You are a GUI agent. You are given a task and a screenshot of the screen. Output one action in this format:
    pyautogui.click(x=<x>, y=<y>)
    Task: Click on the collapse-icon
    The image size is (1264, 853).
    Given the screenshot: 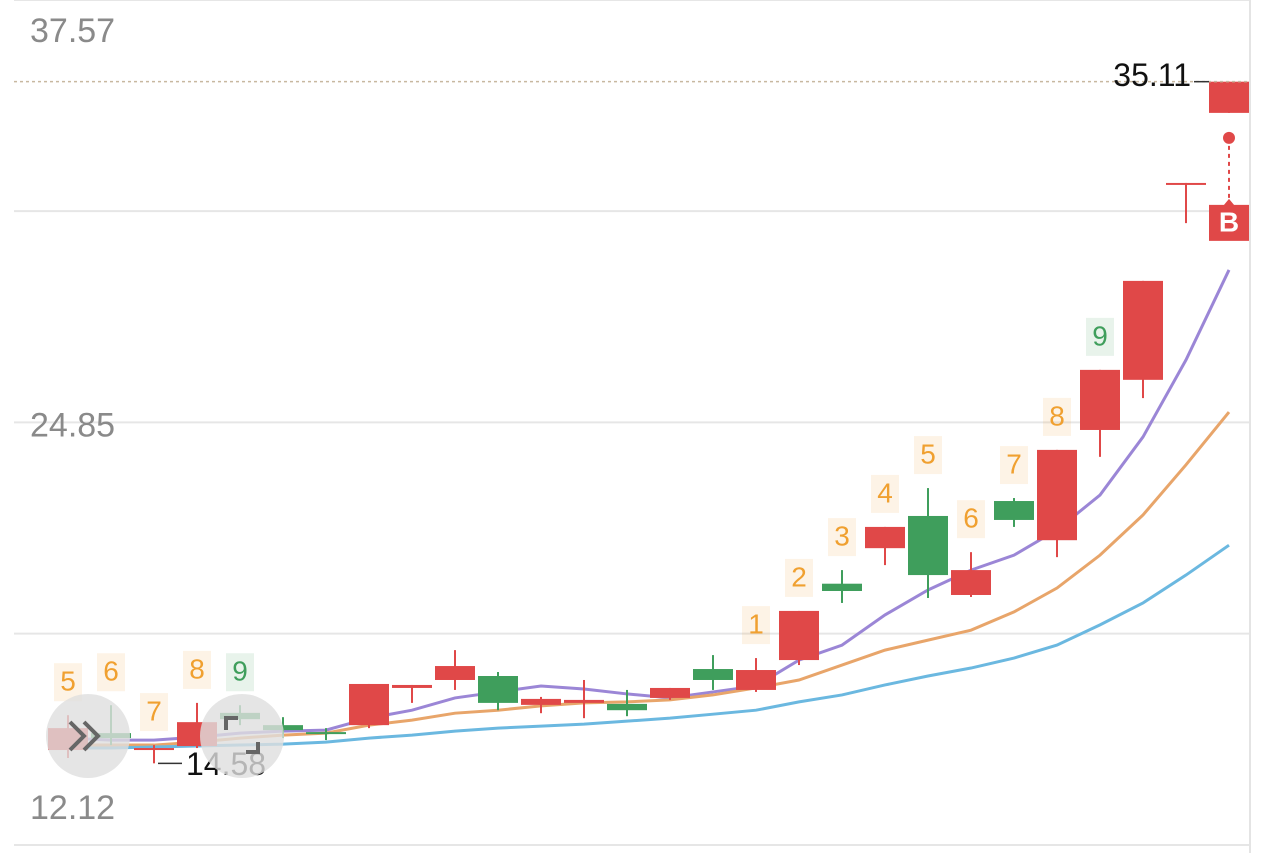 What is the action you would take?
    pyautogui.click(x=84, y=736)
    